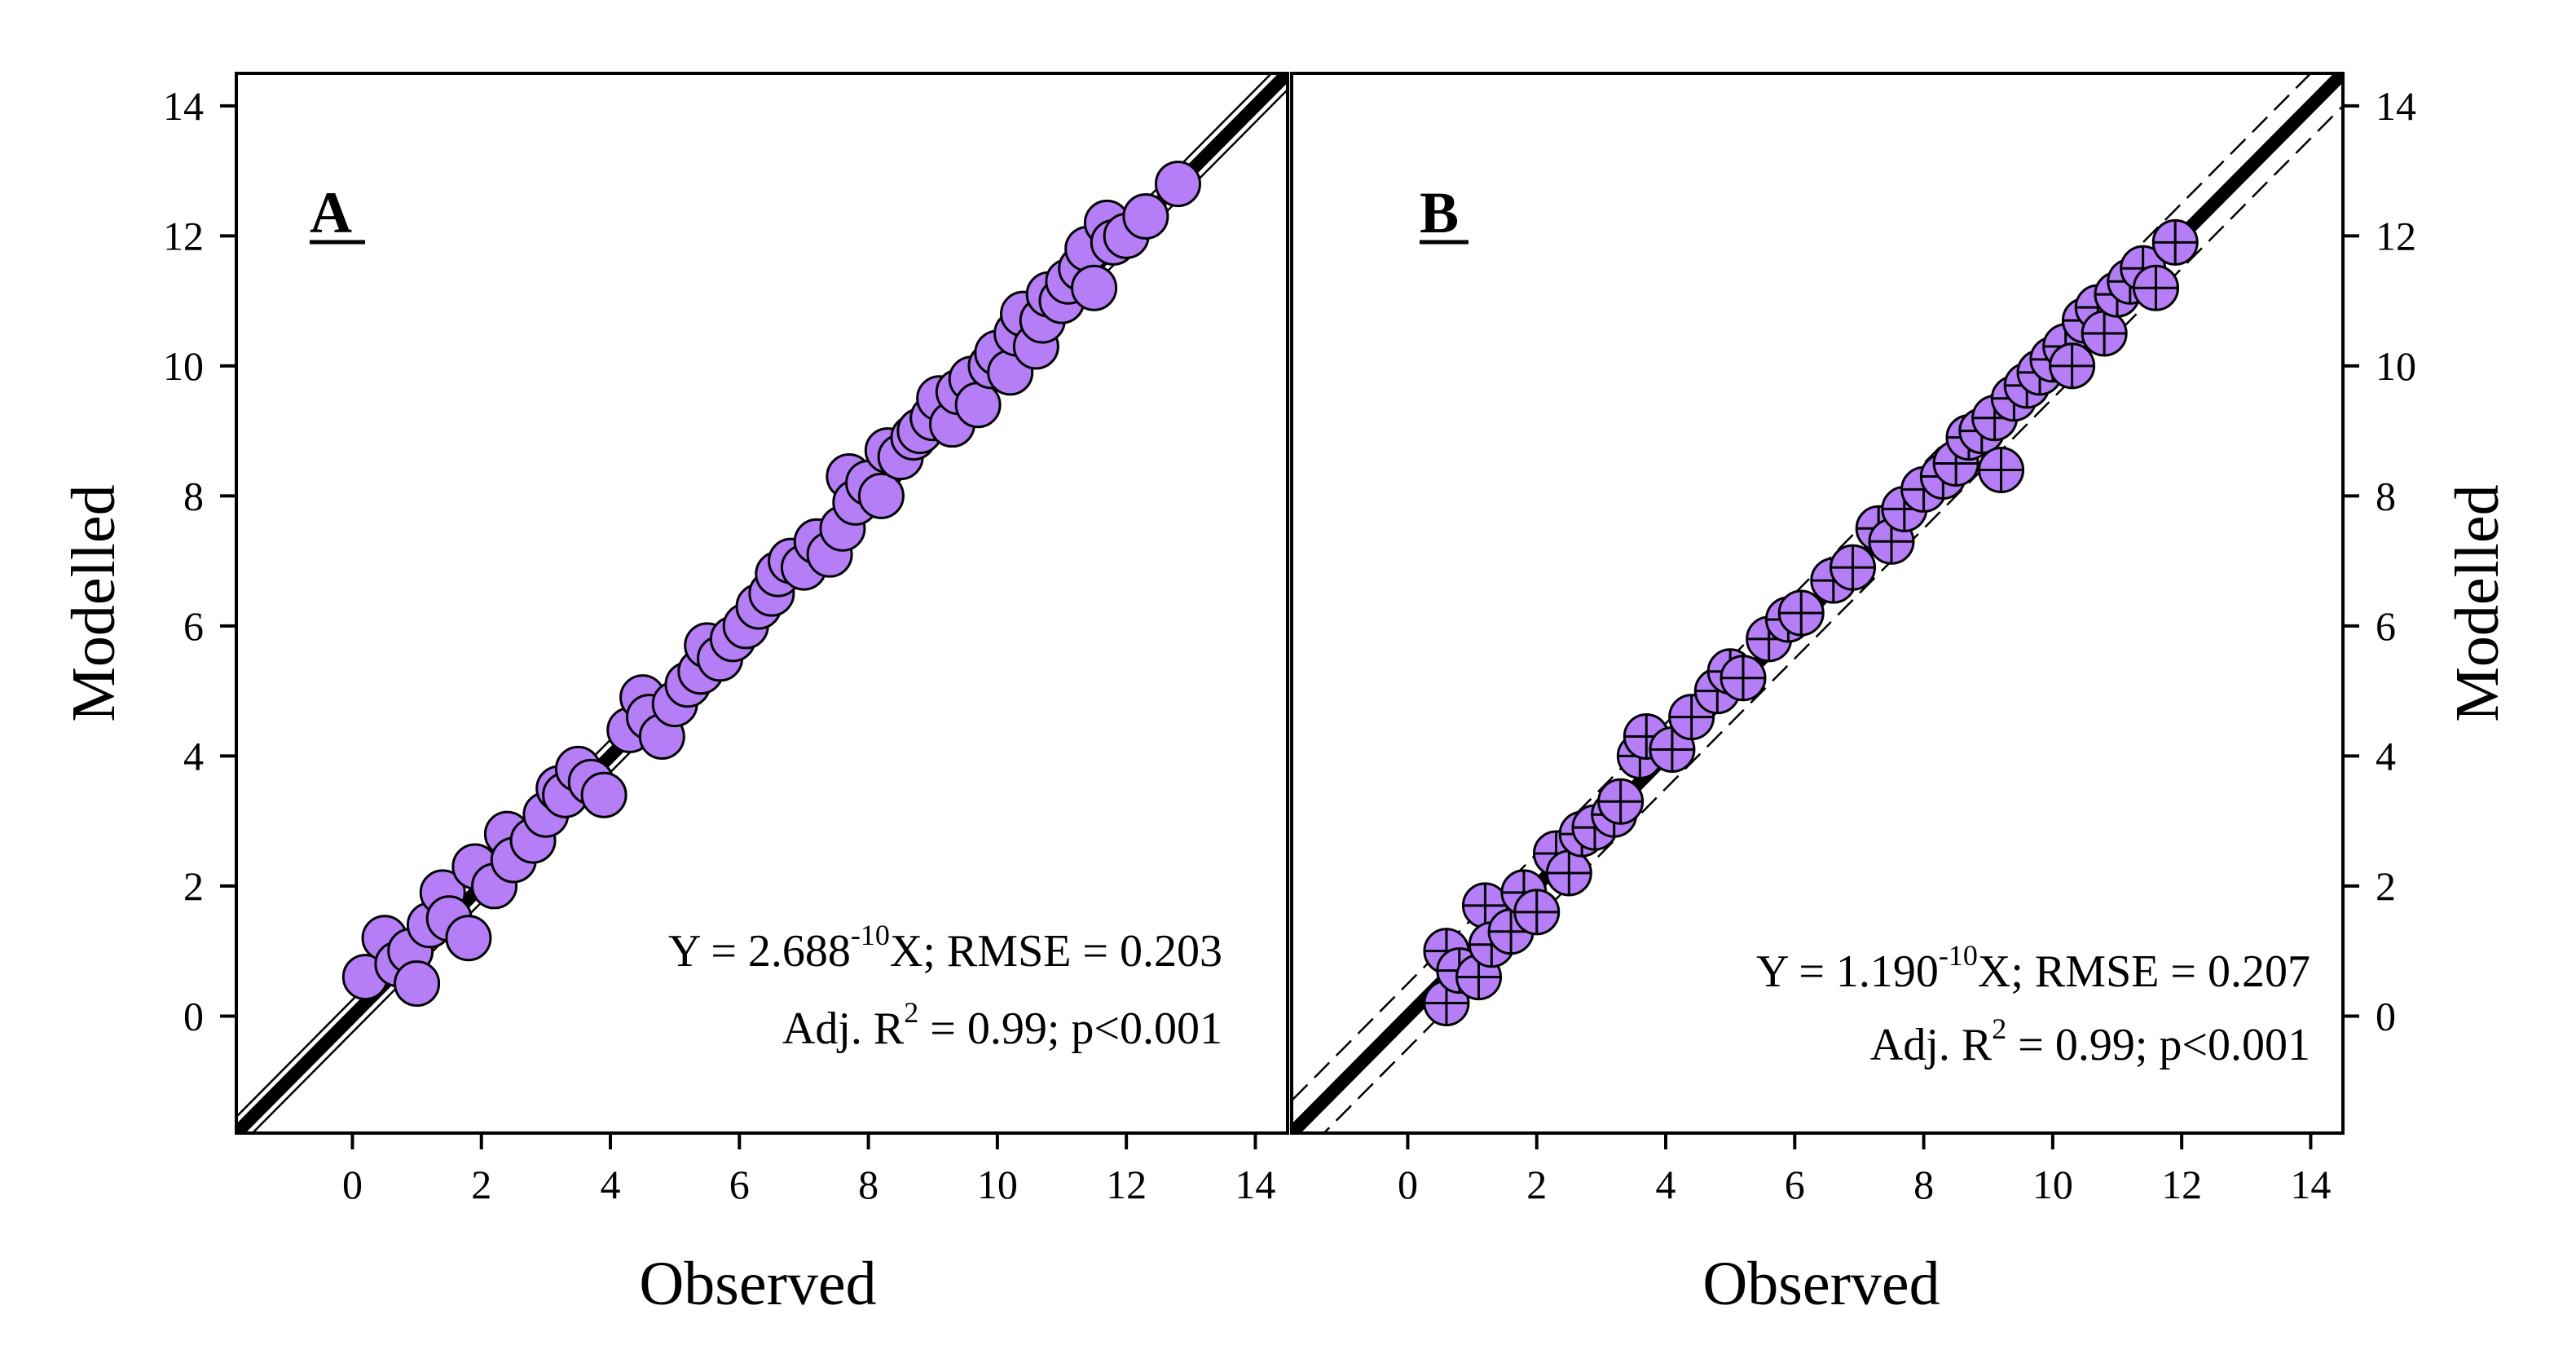 The width and height of the screenshot is (2576, 1354). I want to click on panel-a-x-tick-label: 4, so click(611, 1184).